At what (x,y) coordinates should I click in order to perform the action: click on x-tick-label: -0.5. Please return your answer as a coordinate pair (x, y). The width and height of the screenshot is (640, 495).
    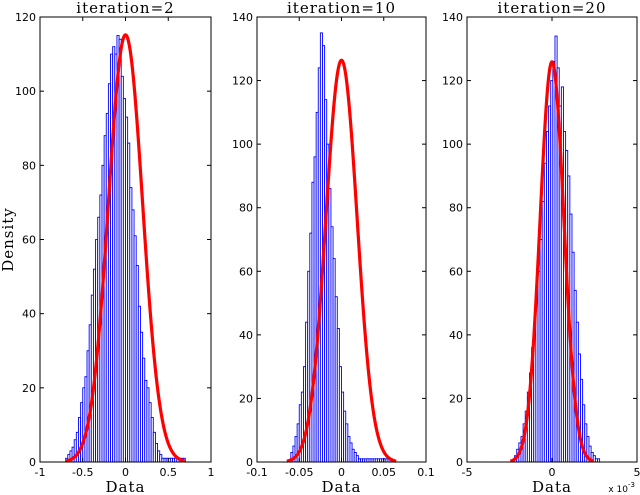
    Looking at the image, I should click on (82, 472).